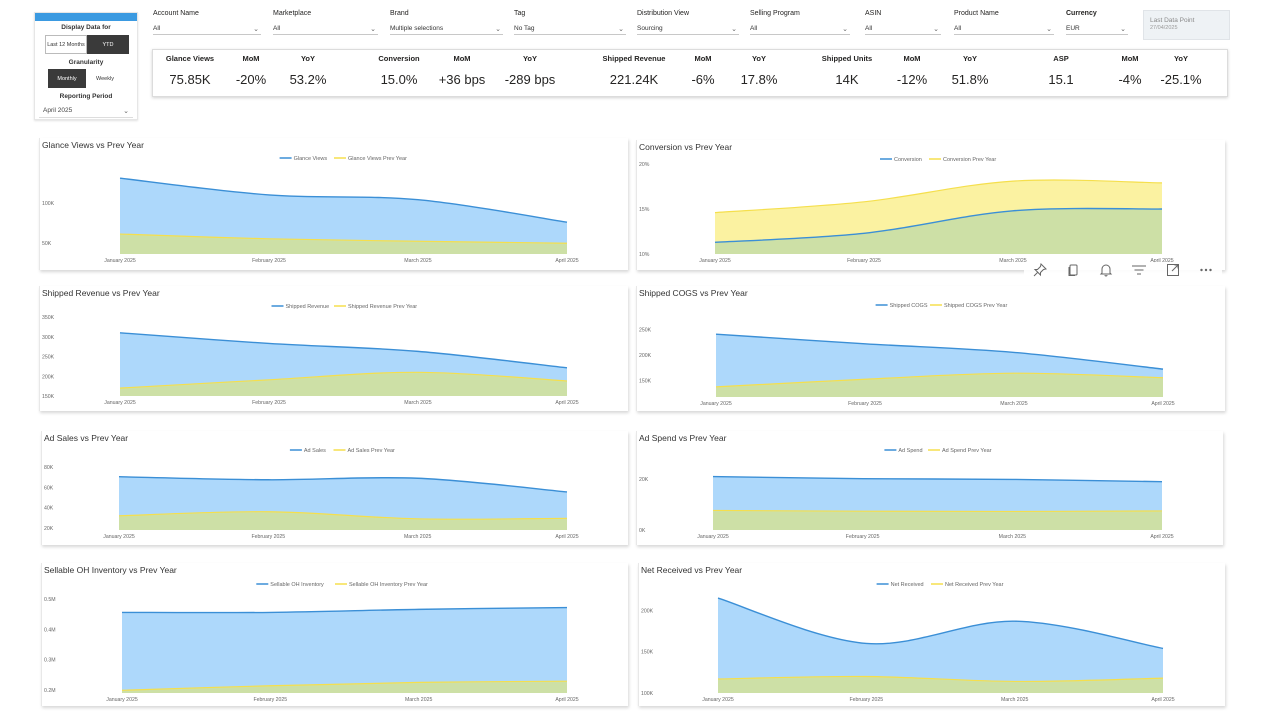  Describe the element at coordinates (308, 307) in the screenshot. I see `legend-label-current: Shipped Revenue` at that location.